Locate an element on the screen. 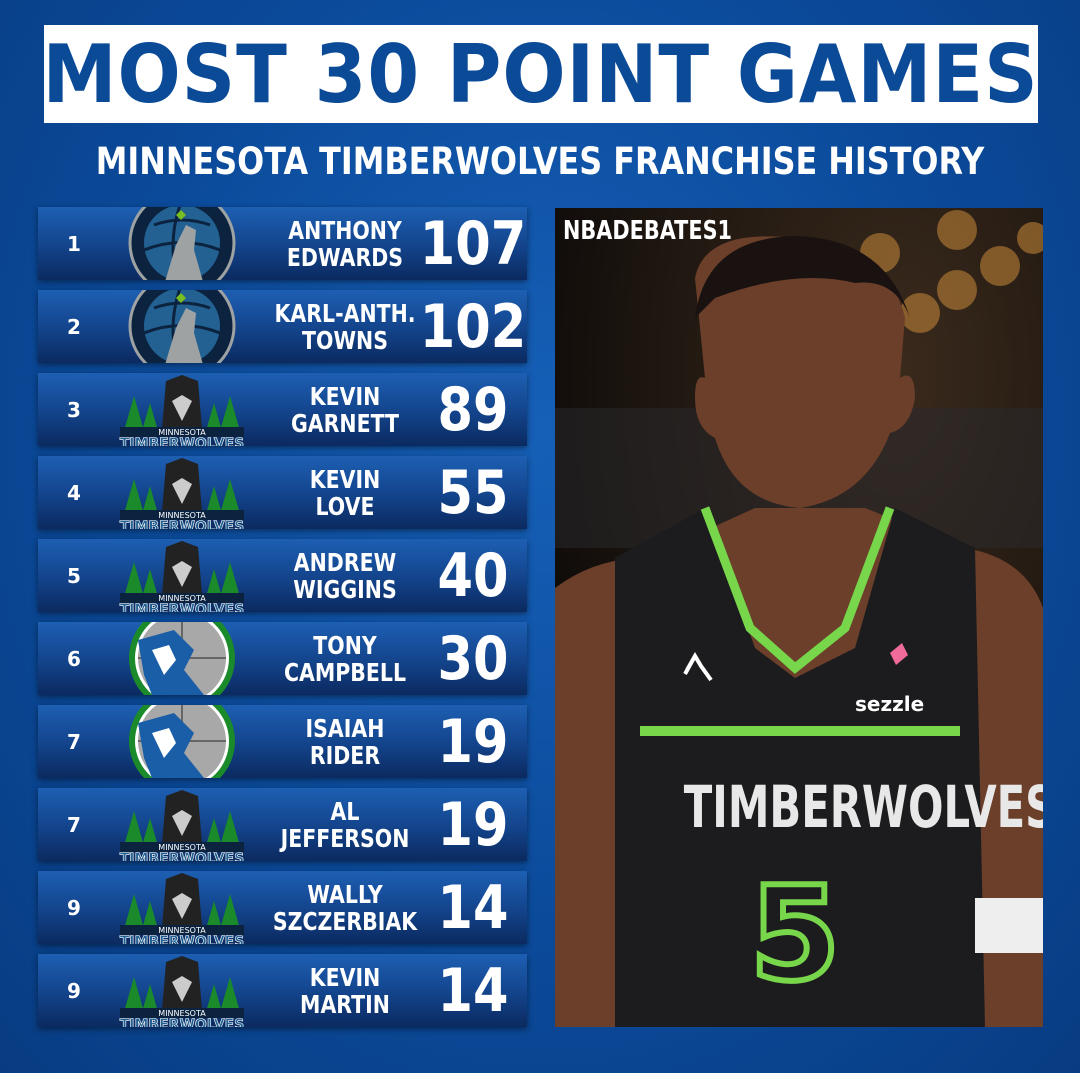 This screenshot has width=1080, height=1073. ranking-row: 1 ANTHONY EDWARDS 107 is located at coordinates (282, 243).